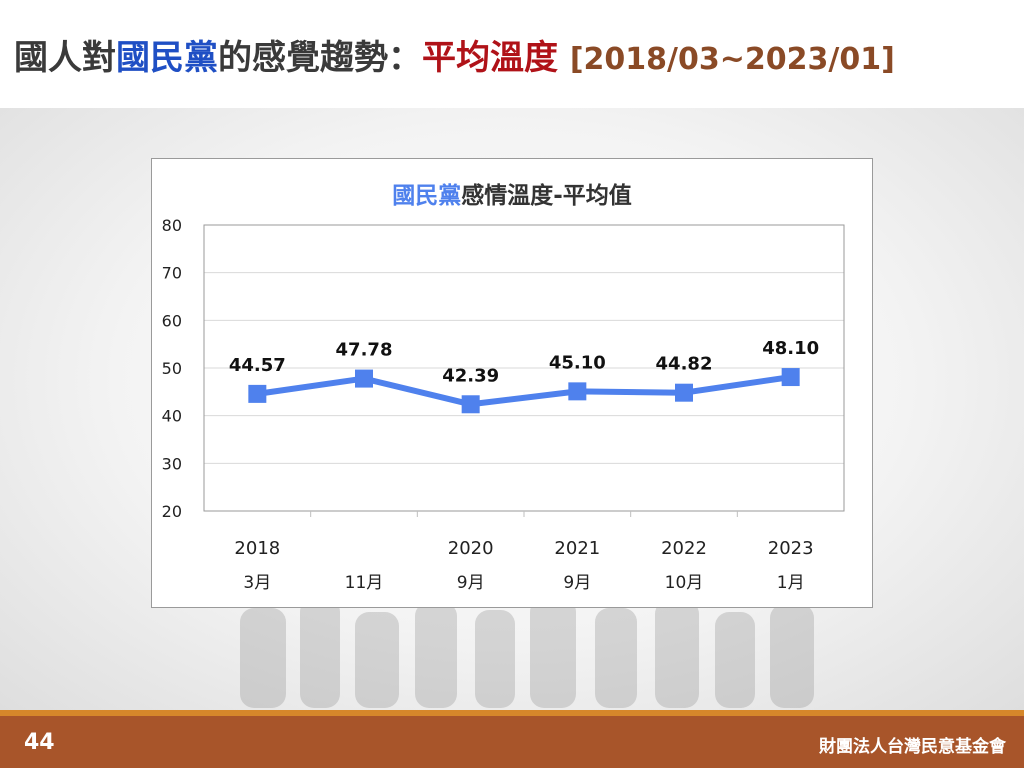 This screenshot has width=1024, height=768. I want to click on crowd-silhouette-image, so click(527, 653).